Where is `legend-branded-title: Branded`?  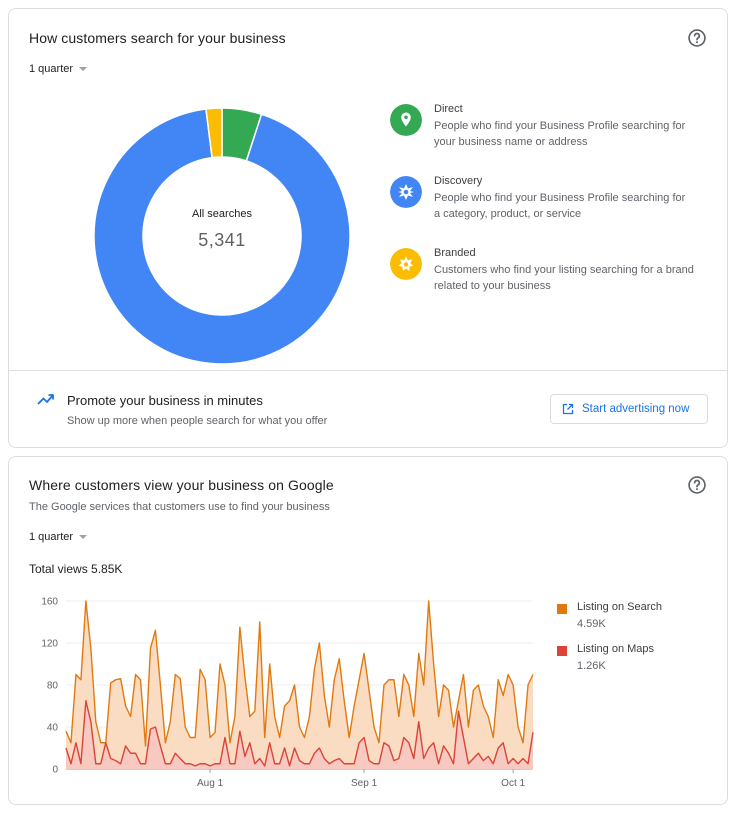 legend-branded-title: Branded is located at coordinates (455, 253).